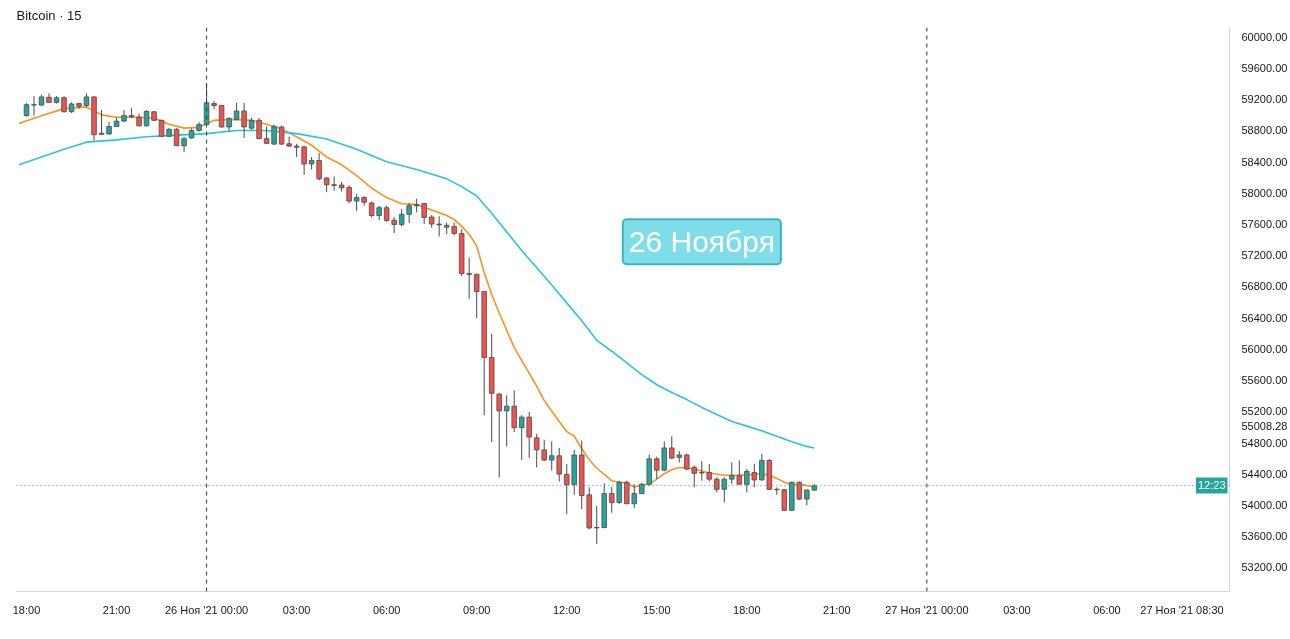  What do you see at coordinates (1264, 192) in the screenshot?
I see `y-tick-label: 58000.00` at bounding box center [1264, 192].